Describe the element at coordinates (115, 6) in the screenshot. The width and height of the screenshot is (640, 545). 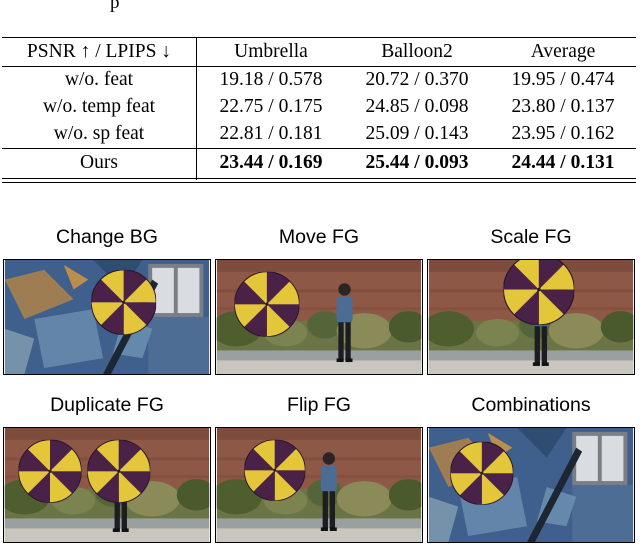
I see `caption-fragment: p` at that location.